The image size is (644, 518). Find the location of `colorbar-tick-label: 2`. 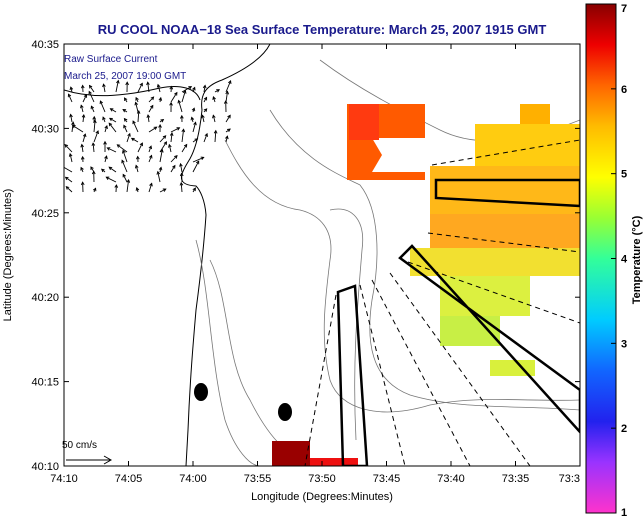

colorbar-tick-label: 2 is located at coordinates (624, 429).